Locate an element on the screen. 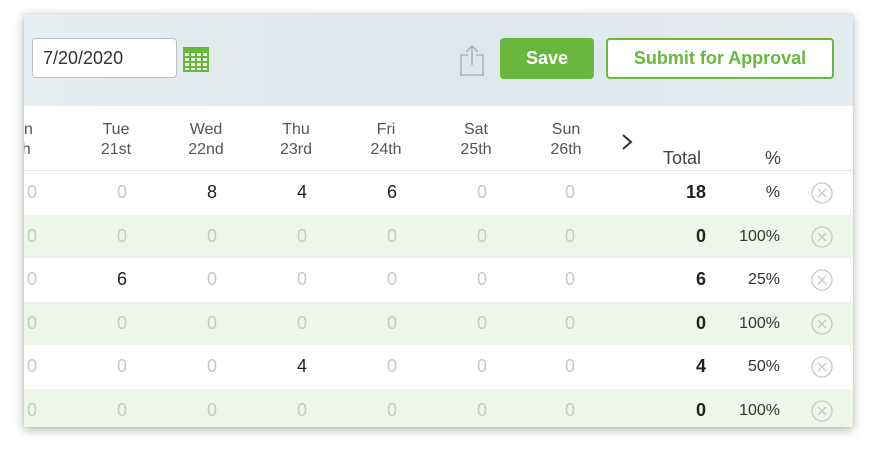 The height and width of the screenshot is (462, 878). table-row: 0 0 8 4 6 0 0 18% is located at coordinates (438, 192).